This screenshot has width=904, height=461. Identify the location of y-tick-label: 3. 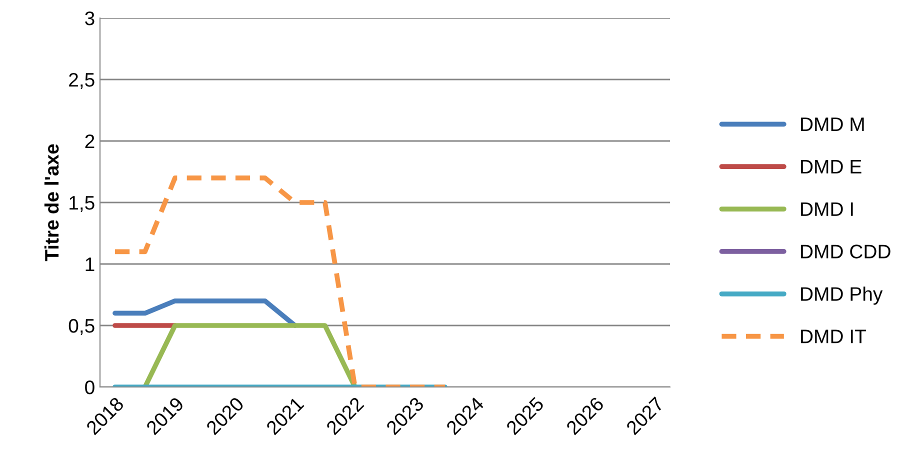
(89, 18).